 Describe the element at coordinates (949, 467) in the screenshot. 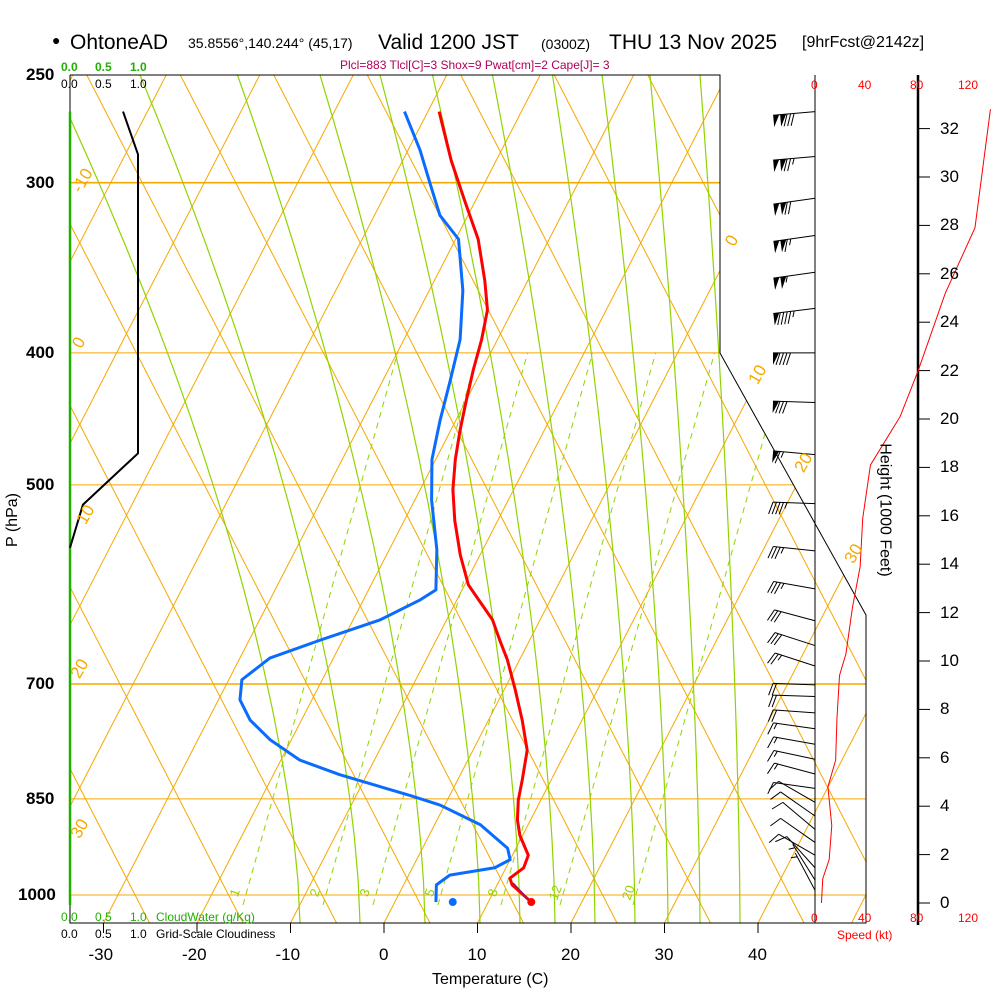

I see `height-tick-label: 18` at that location.